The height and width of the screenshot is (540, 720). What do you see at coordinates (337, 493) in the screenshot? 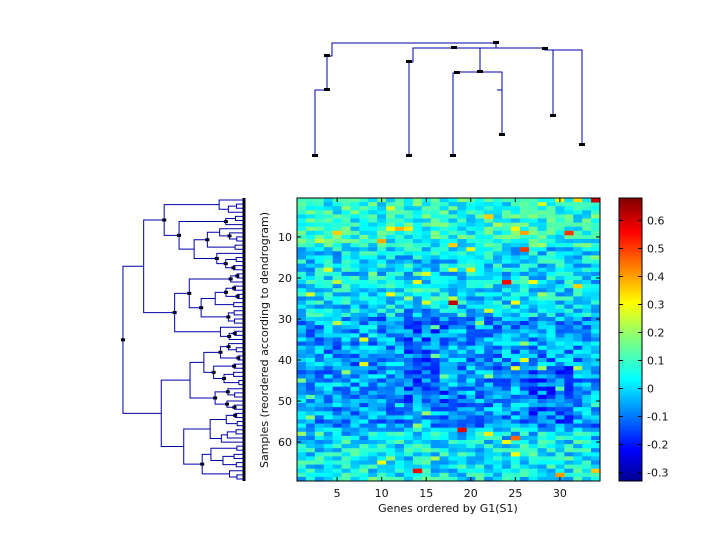
I see `x-tick-label: 5` at bounding box center [337, 493].